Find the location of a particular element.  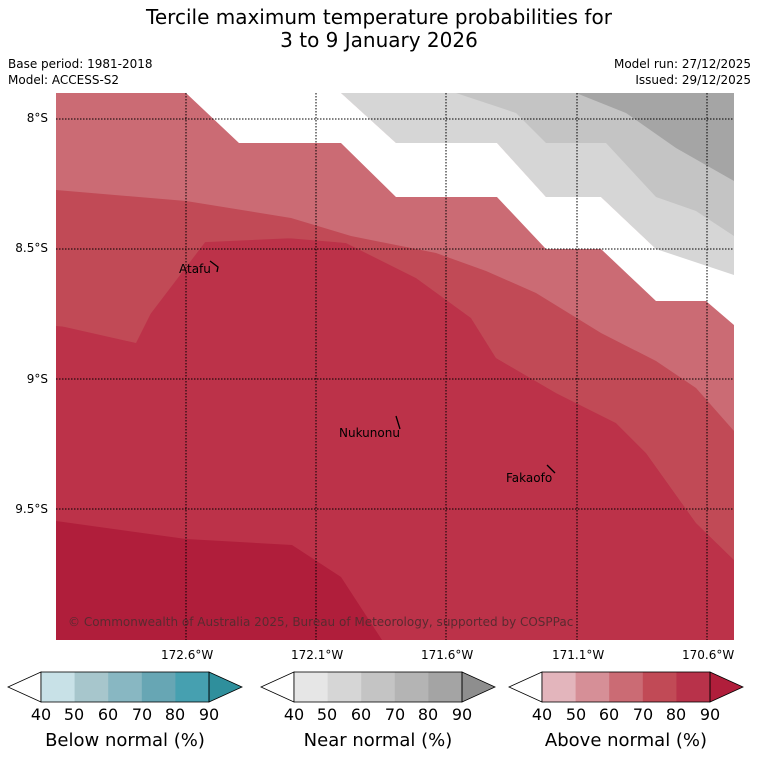

cb-above-tick-50: 50 is located at coordinates (576, 714).